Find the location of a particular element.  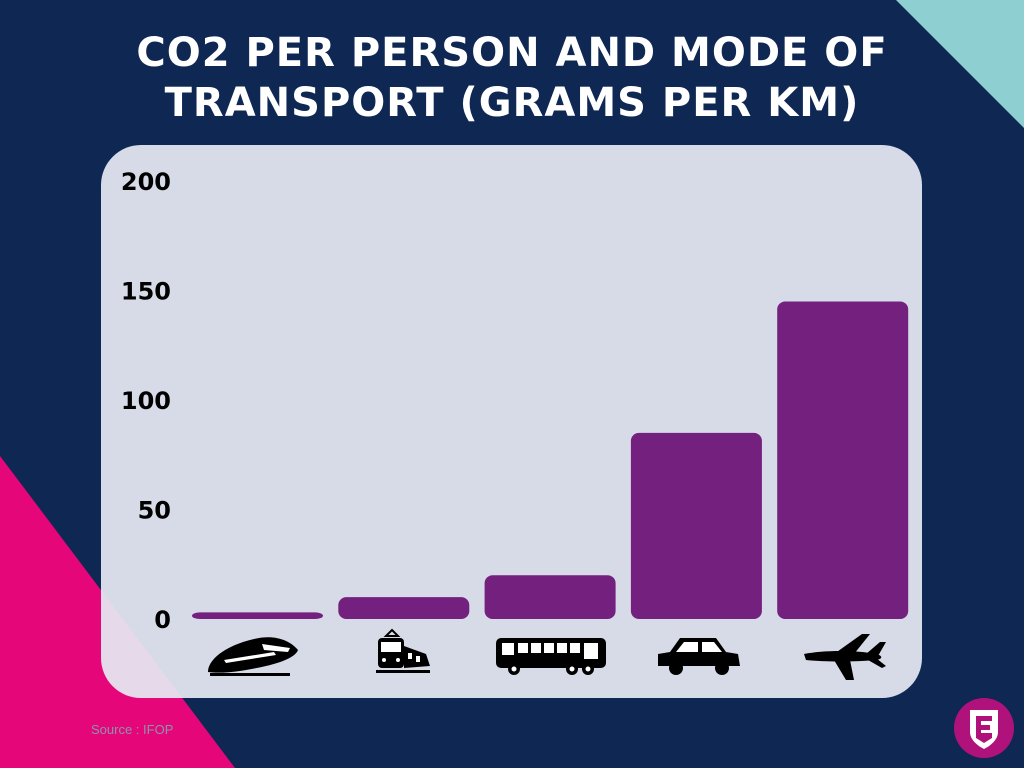

bar-plane is located at coordinates (843, 460).